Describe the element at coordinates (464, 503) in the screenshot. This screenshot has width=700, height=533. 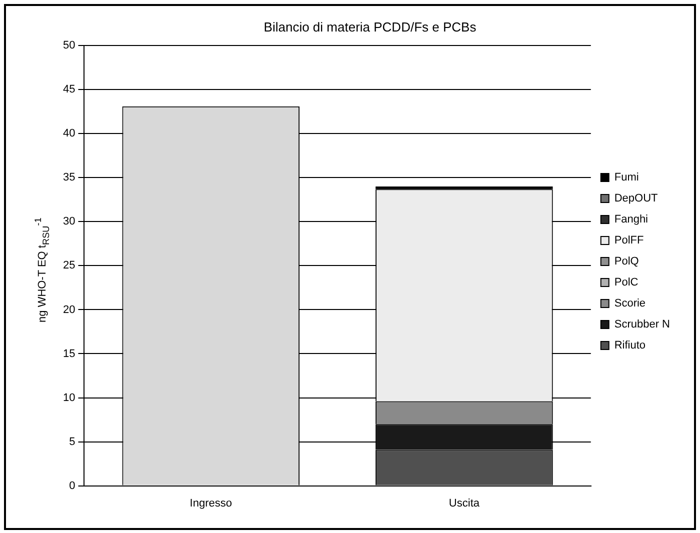
I see `x-tick-label: Uscita` at that location.